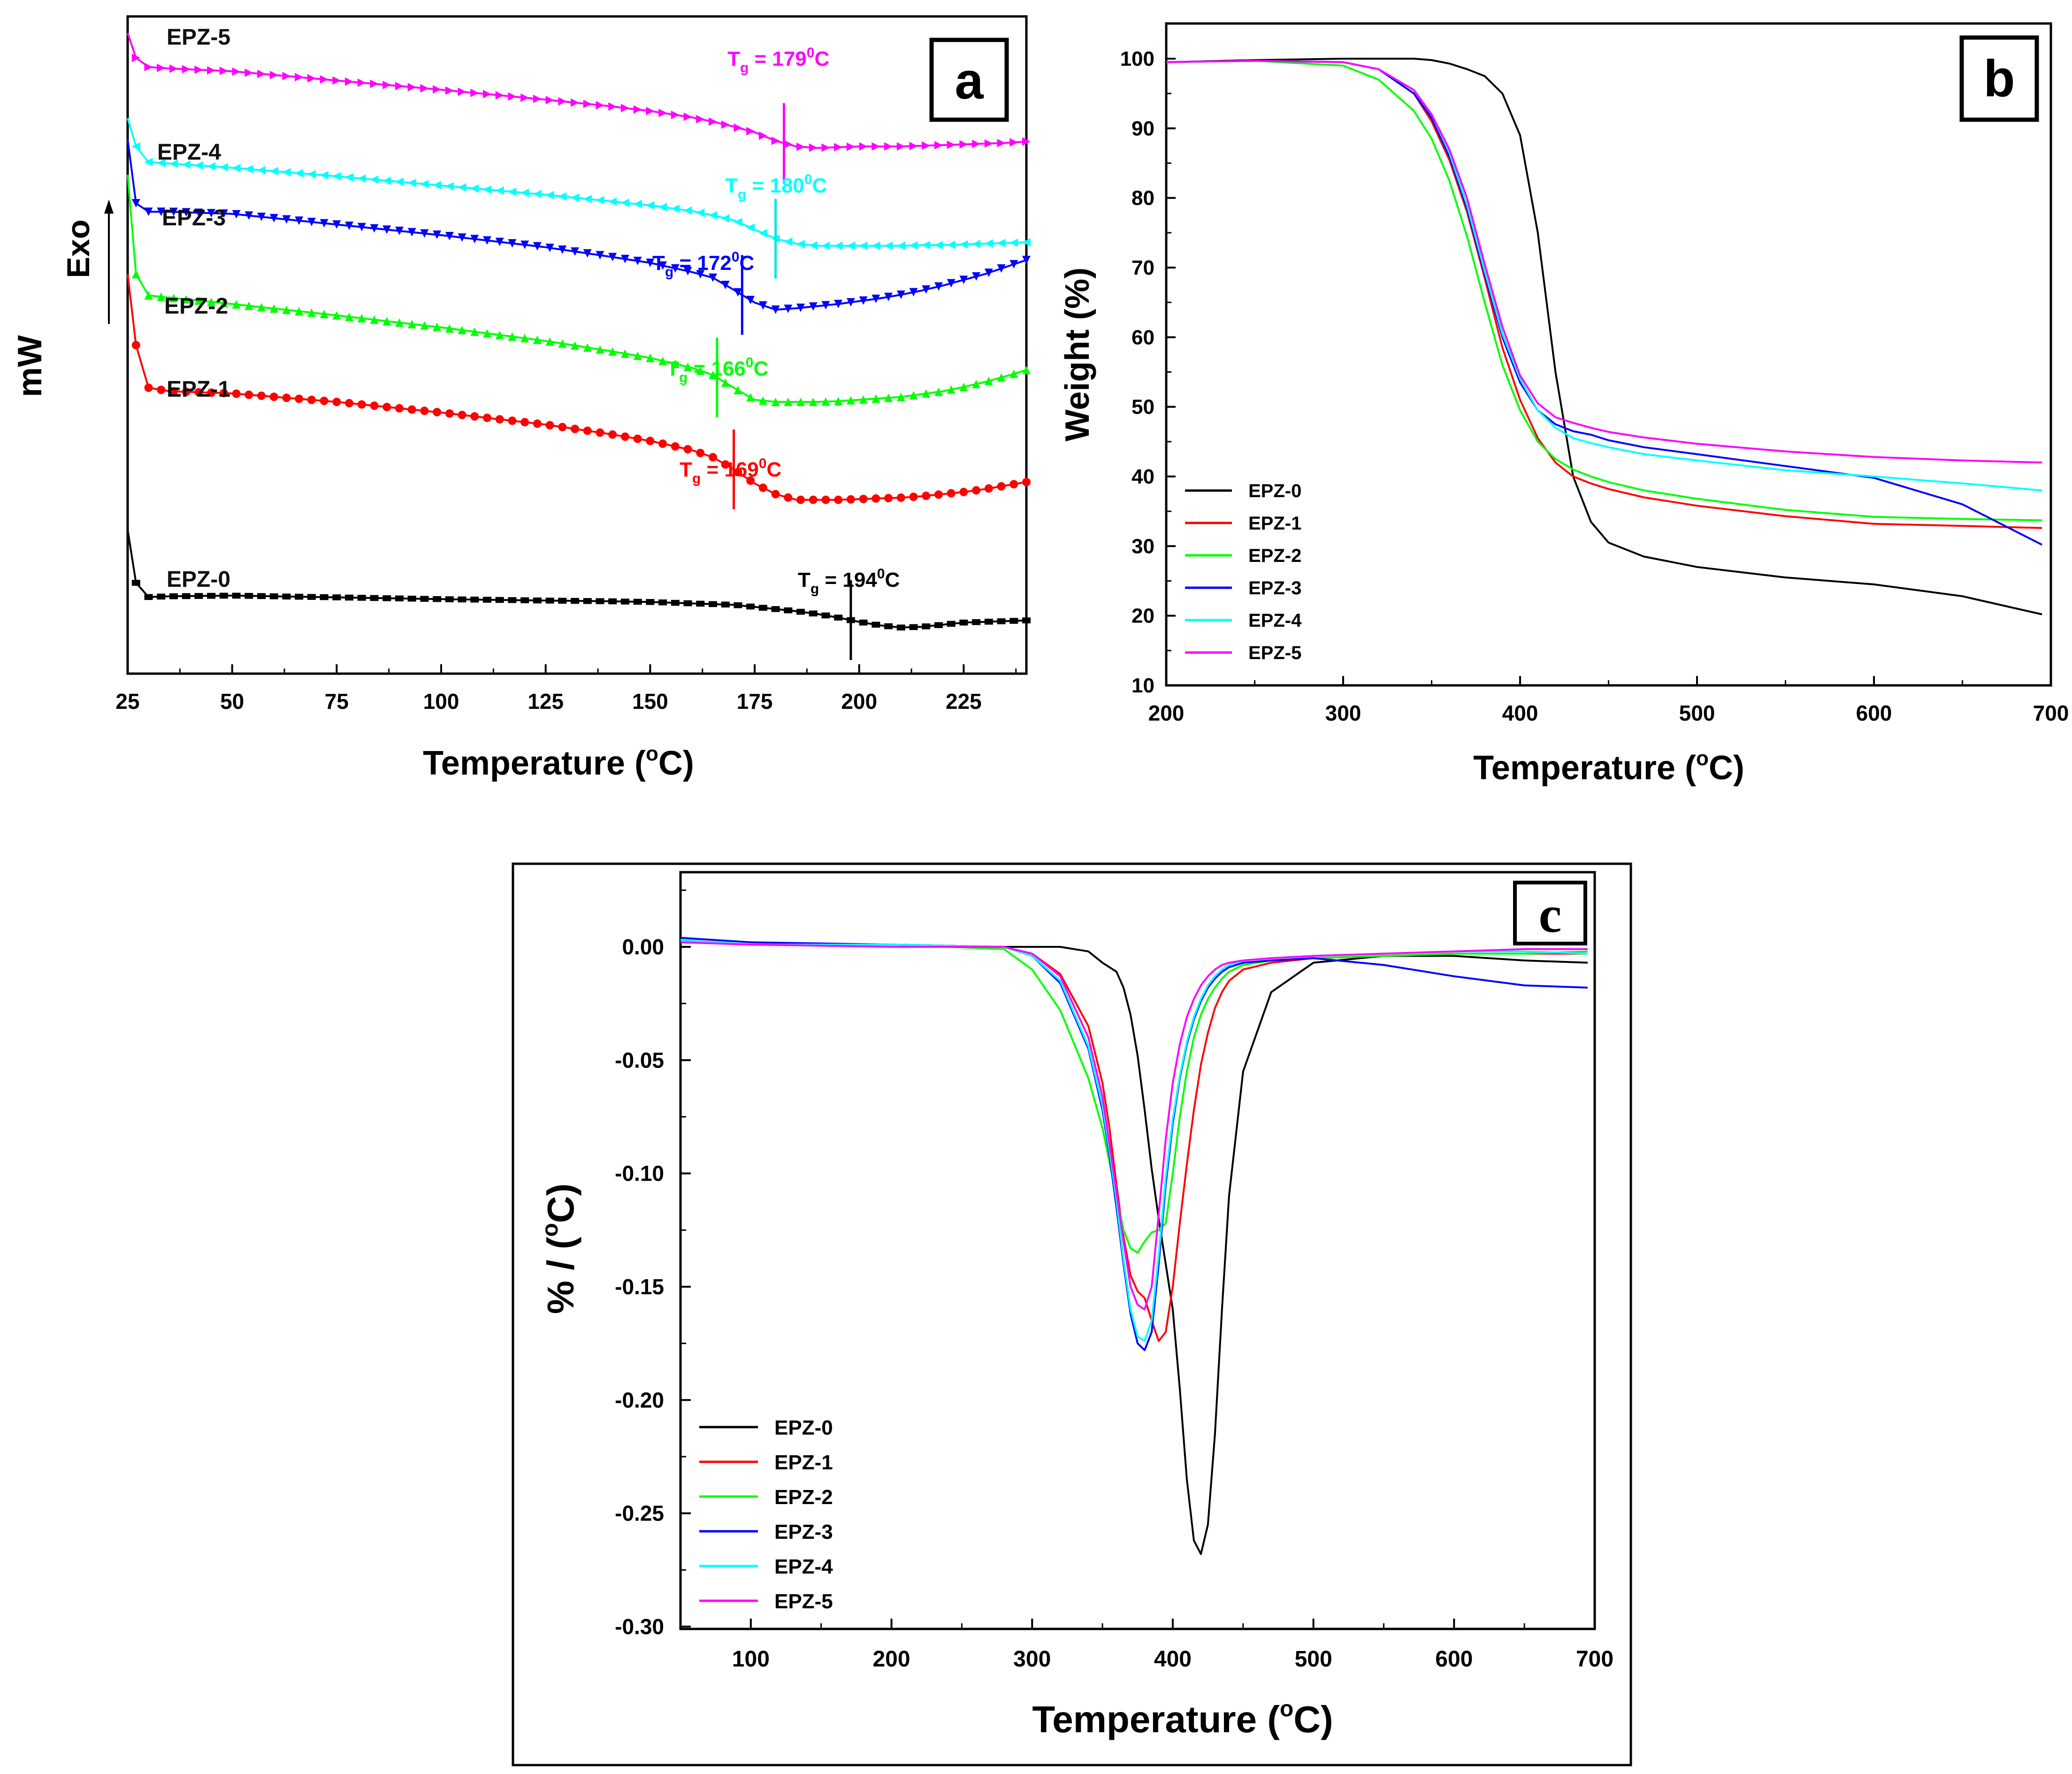 The width and height of the screenshot is (2072, 1774). What do you see at coordinates (803, 1532) in the screenshot?
I see `legend-label-epz-3: EPZ-3` at bounding box center [803, 1532].